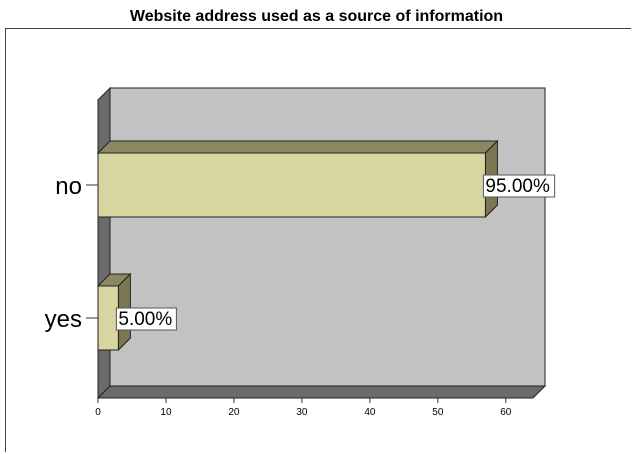 The height and width of the screenshot is (454, 633). I want to click on x-tick-label-20: 20, so click(234, 412).